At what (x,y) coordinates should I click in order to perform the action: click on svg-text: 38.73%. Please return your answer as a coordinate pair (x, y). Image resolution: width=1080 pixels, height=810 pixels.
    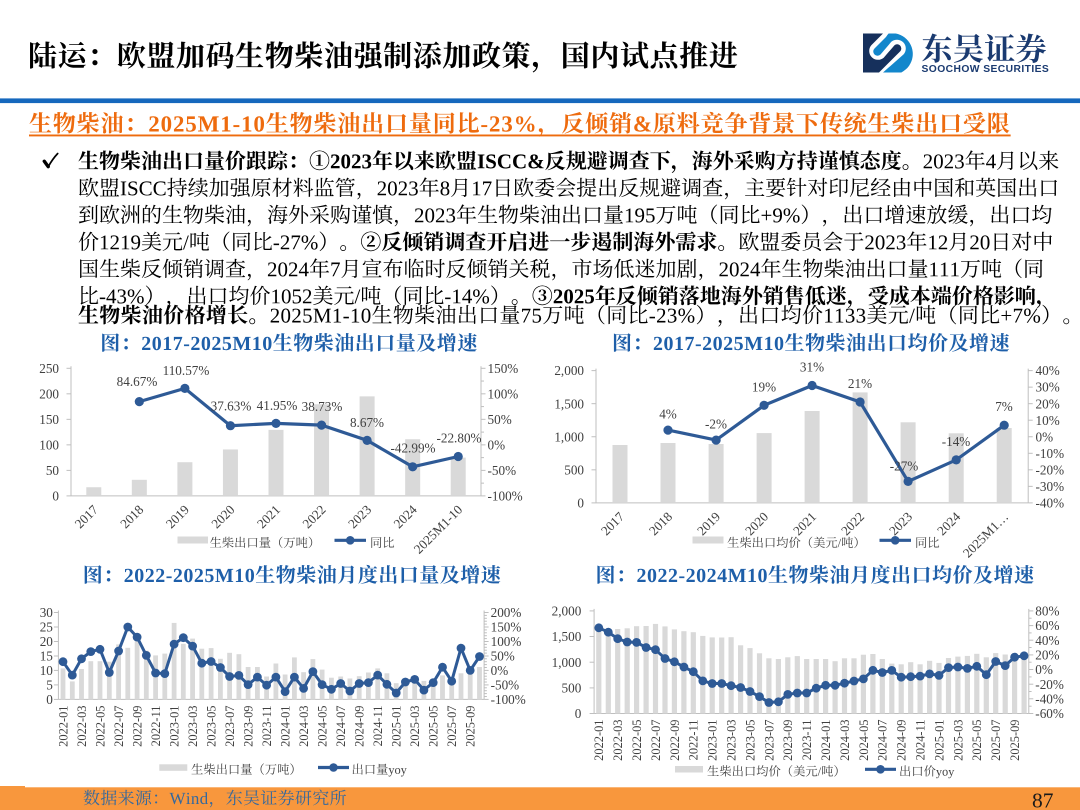
    Looking at the image, I should click on (322, 406).